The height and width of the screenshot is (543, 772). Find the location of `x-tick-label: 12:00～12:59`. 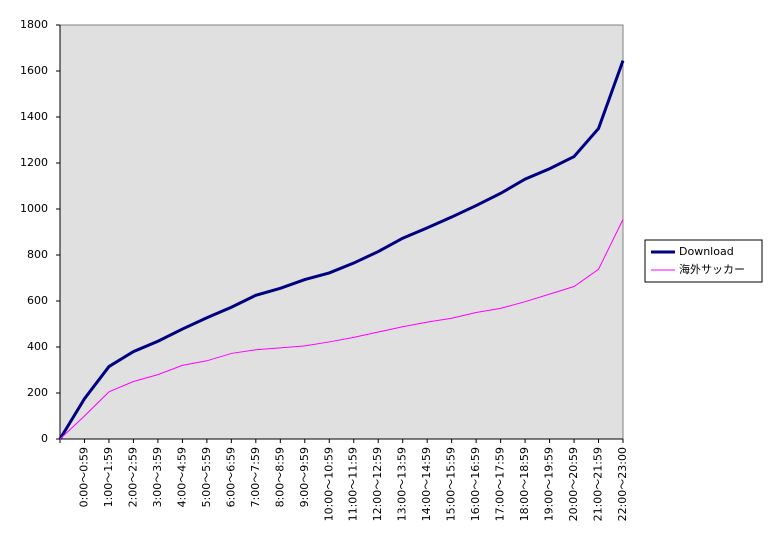

x-tick-label: 12:00～12:59 is located at coordinates (377, 484).